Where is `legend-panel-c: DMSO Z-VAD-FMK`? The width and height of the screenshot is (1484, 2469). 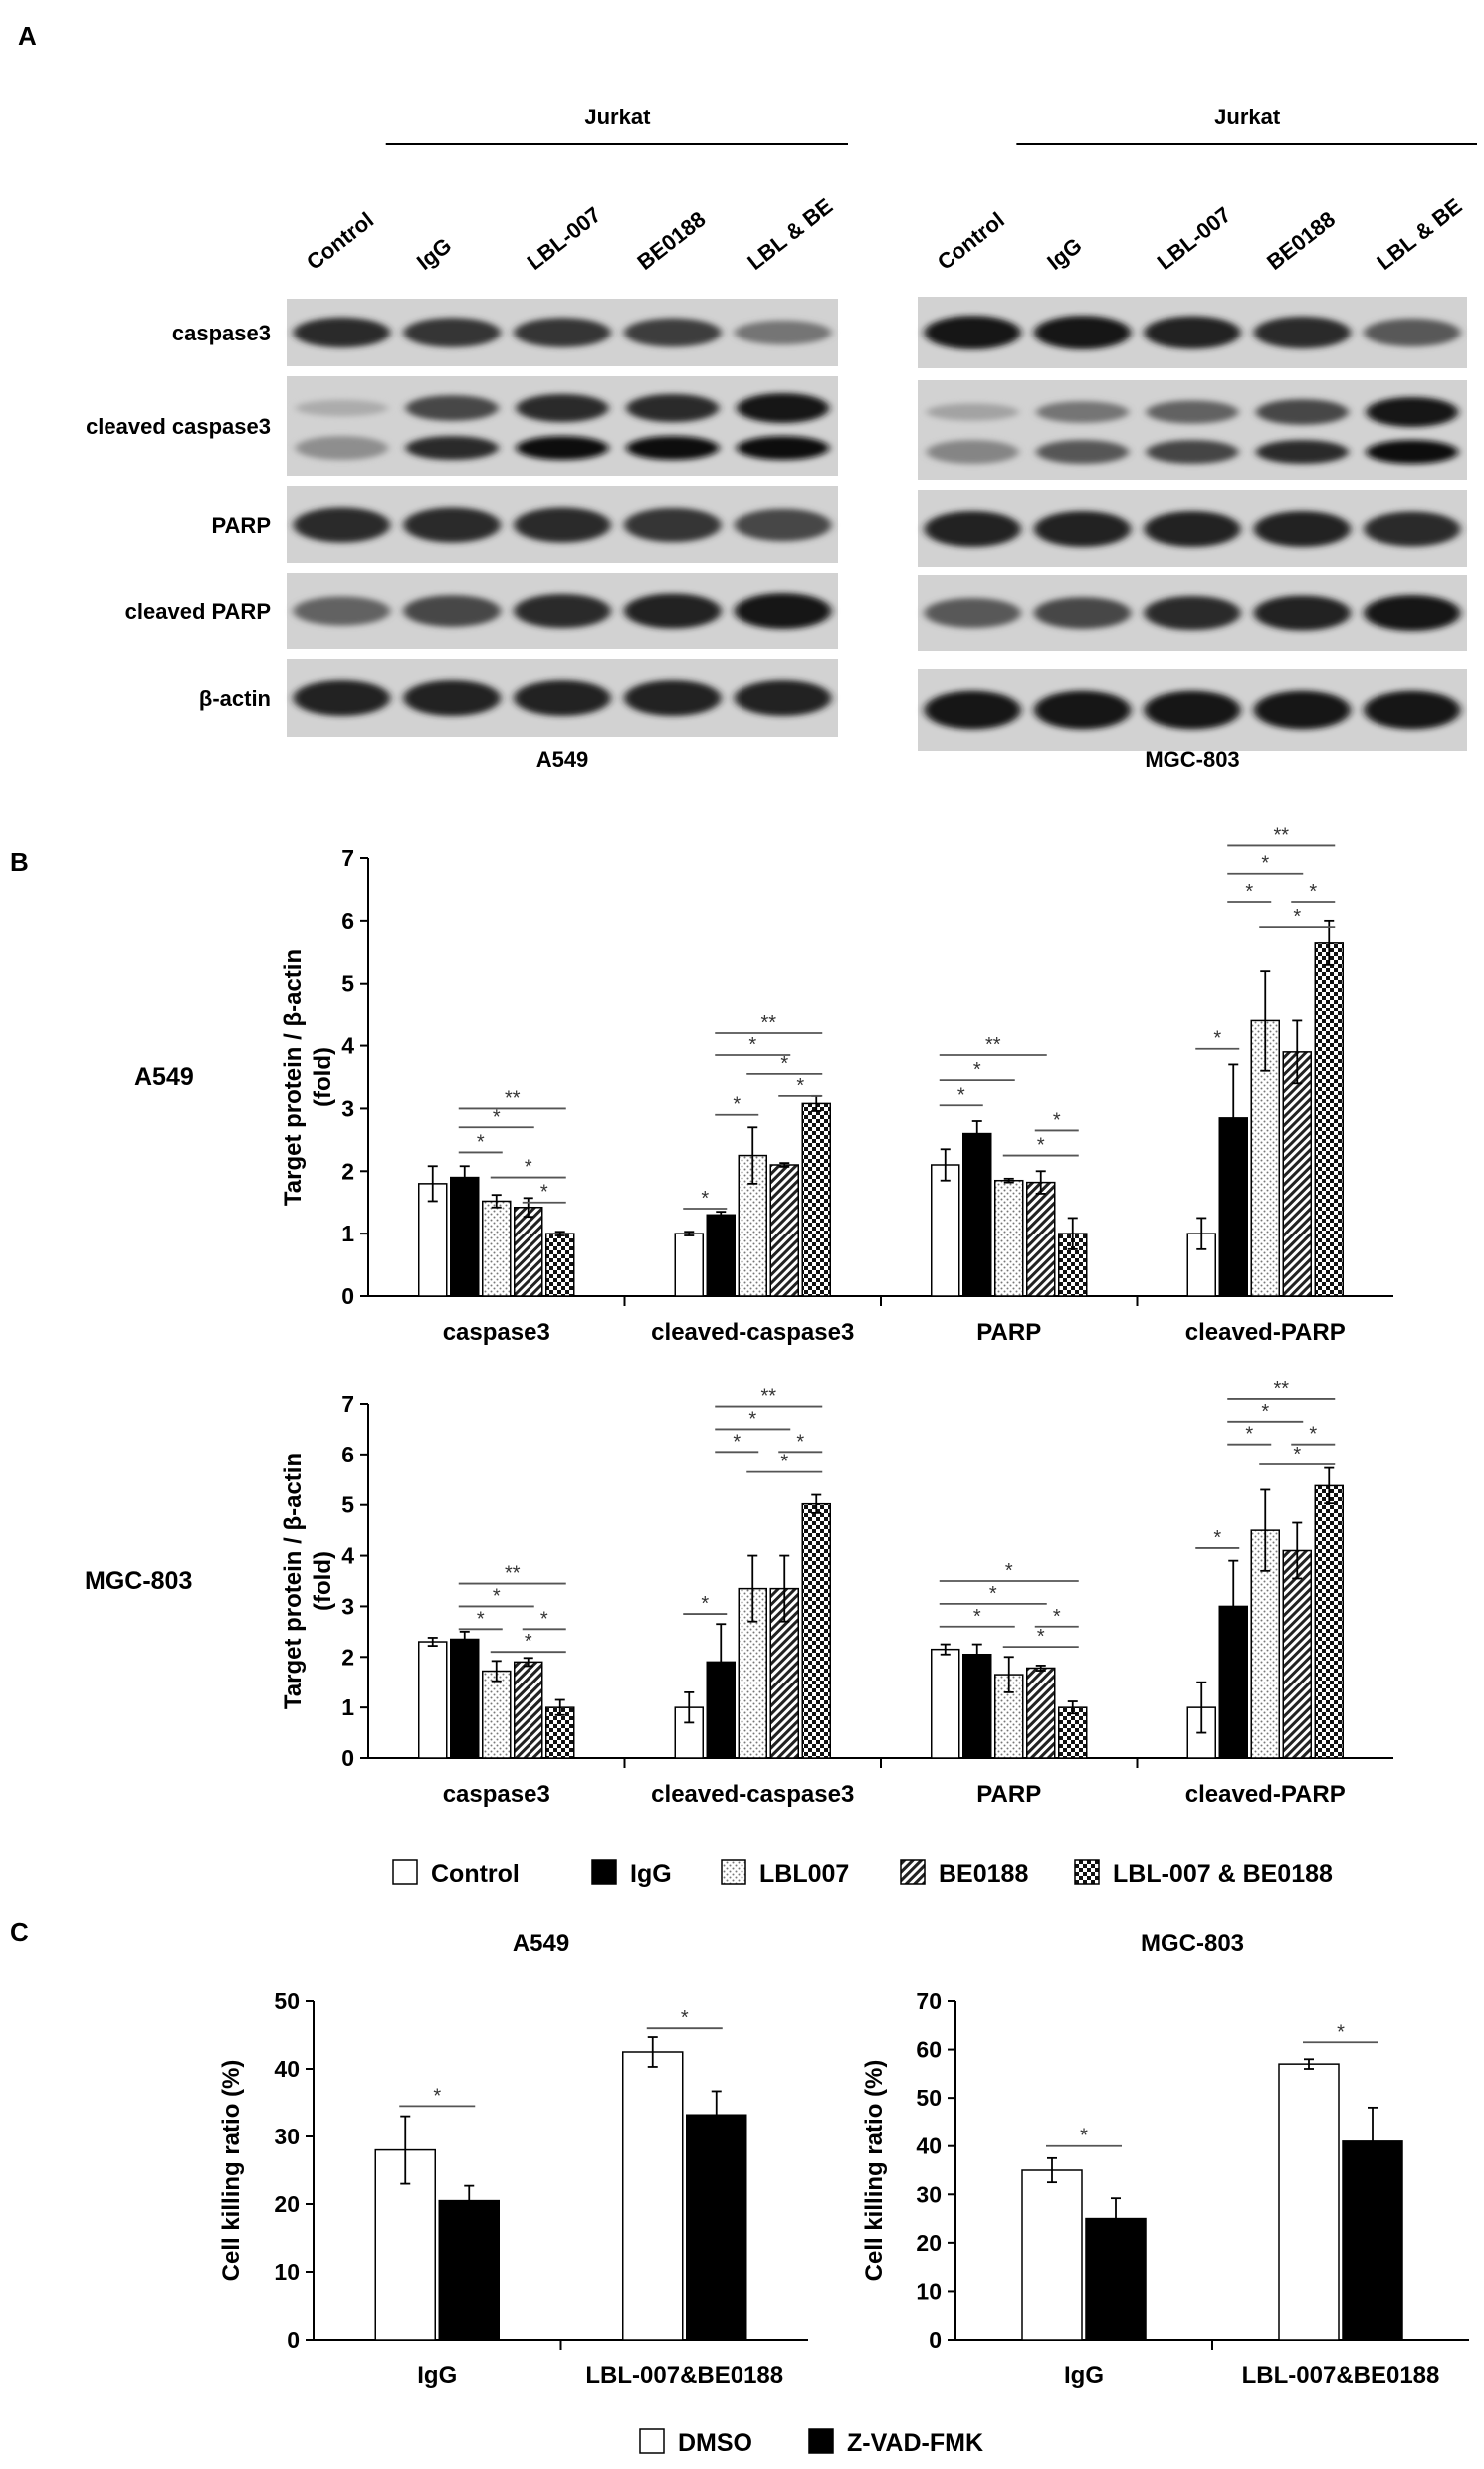 legend-panel-c: DMSO Z-VAD-FMK is located at coordinates (811, 2442).